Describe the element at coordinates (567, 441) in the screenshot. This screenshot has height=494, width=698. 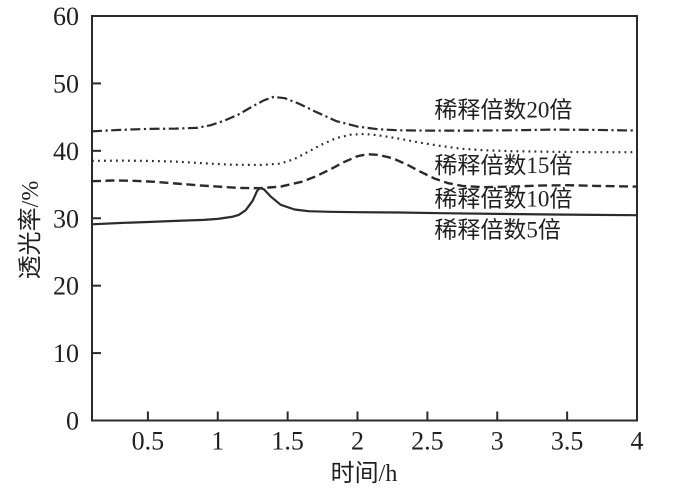
I see `x-tick-label: 3.5` at that location.